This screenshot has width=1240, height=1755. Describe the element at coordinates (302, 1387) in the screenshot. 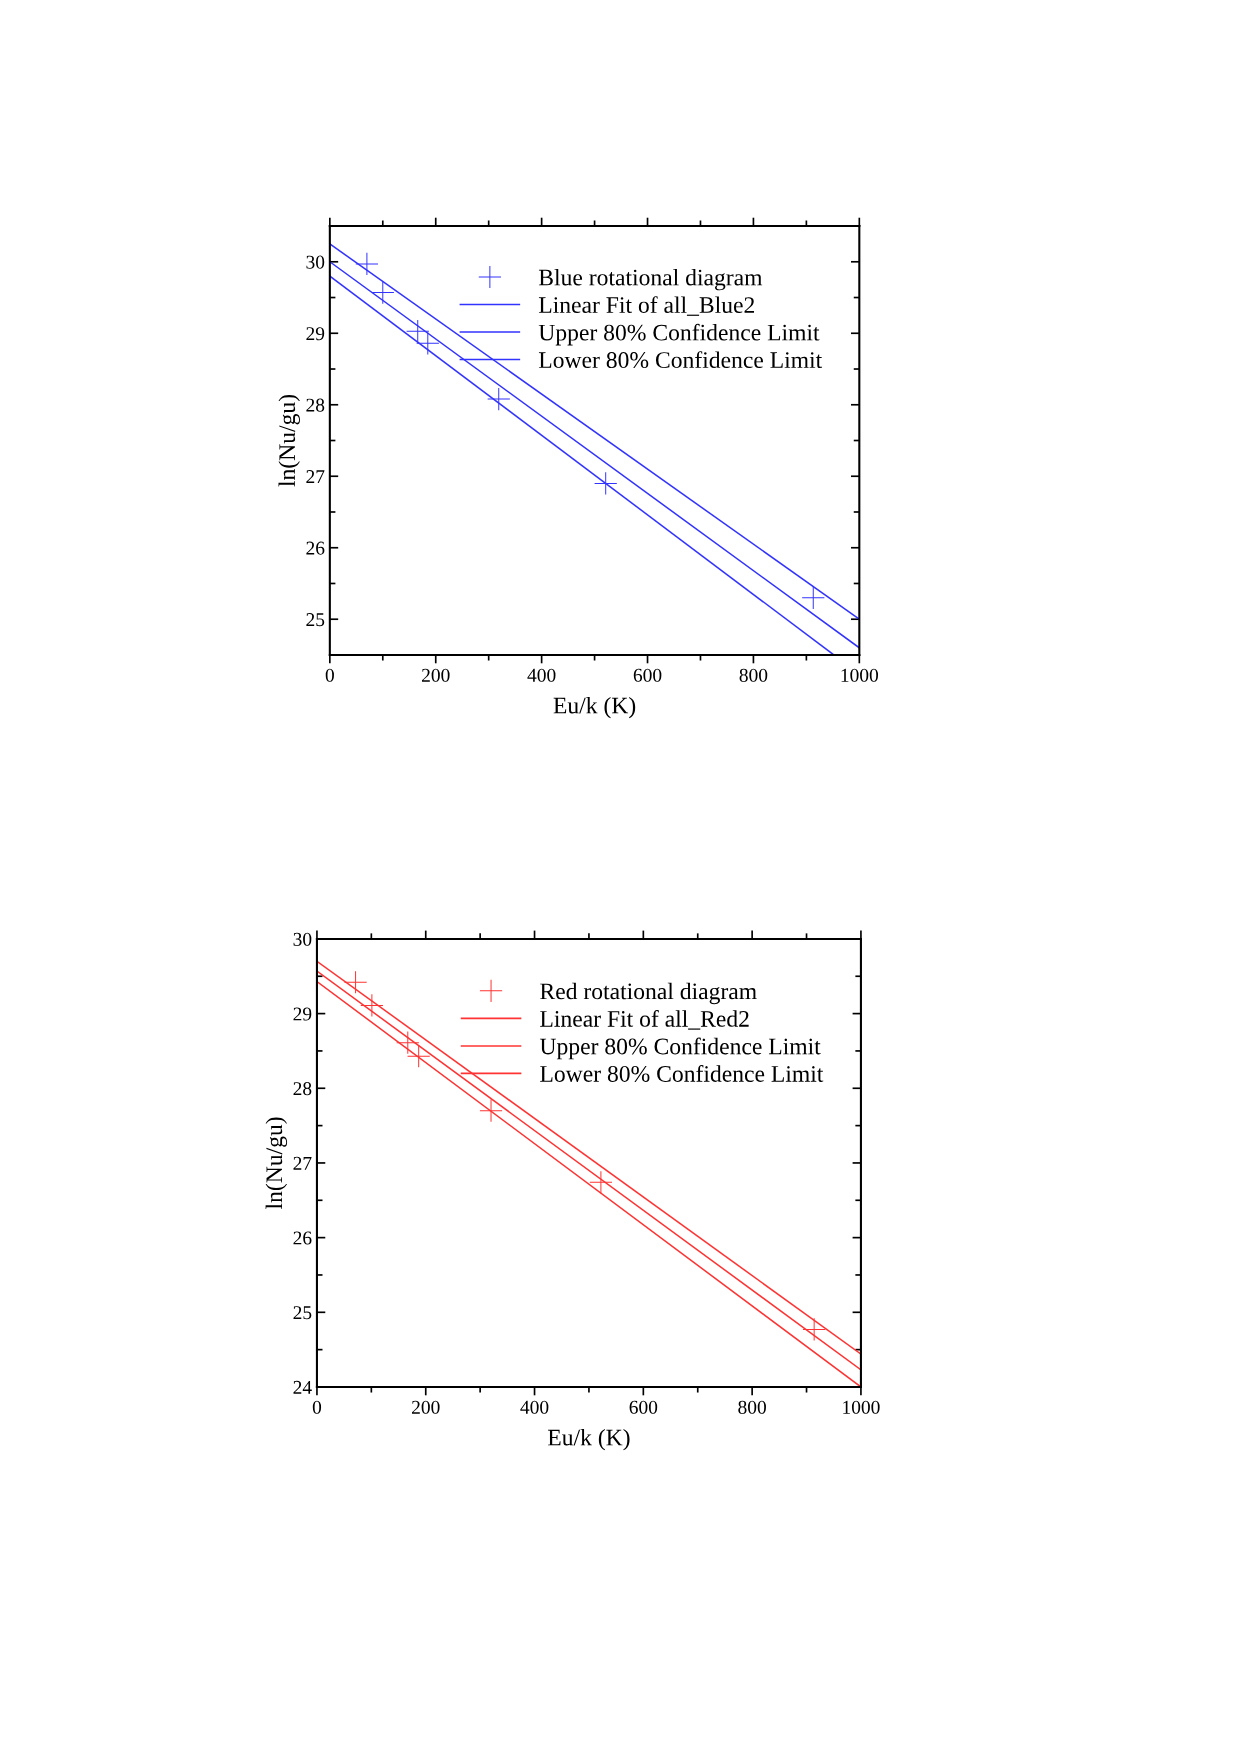

I see `y-tick-label: 24` at that location.